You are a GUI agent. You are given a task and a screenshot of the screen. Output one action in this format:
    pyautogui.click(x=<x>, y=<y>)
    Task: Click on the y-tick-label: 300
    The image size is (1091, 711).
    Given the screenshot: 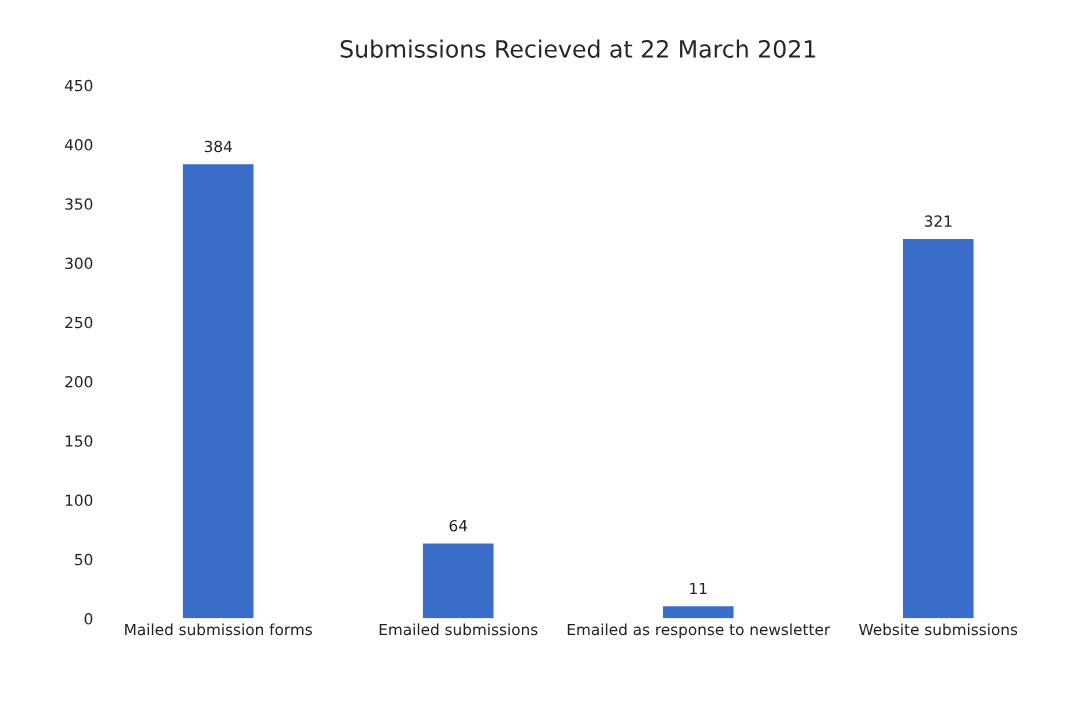 What is the action you would take?
    pyautogui.click(x=79, y=263)
    